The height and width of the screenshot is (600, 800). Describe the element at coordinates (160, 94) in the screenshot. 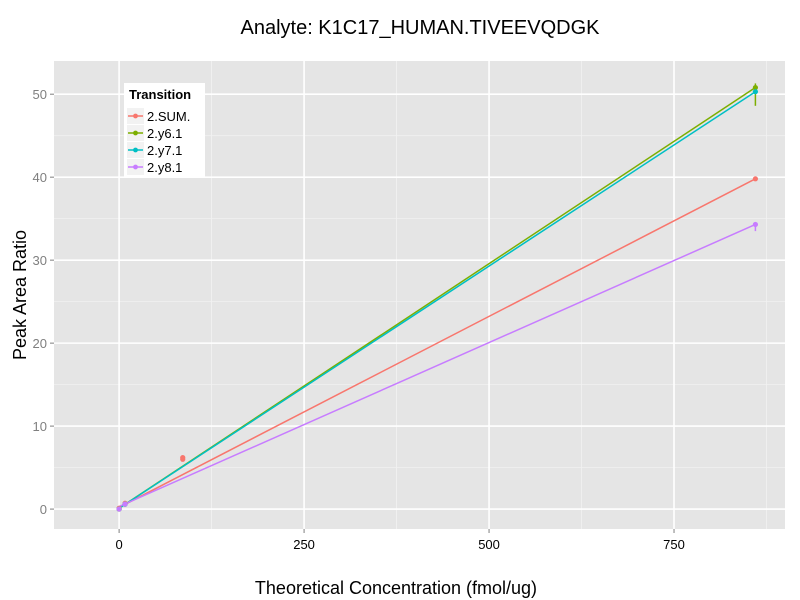

I see `legend-title: Transition` at that location.